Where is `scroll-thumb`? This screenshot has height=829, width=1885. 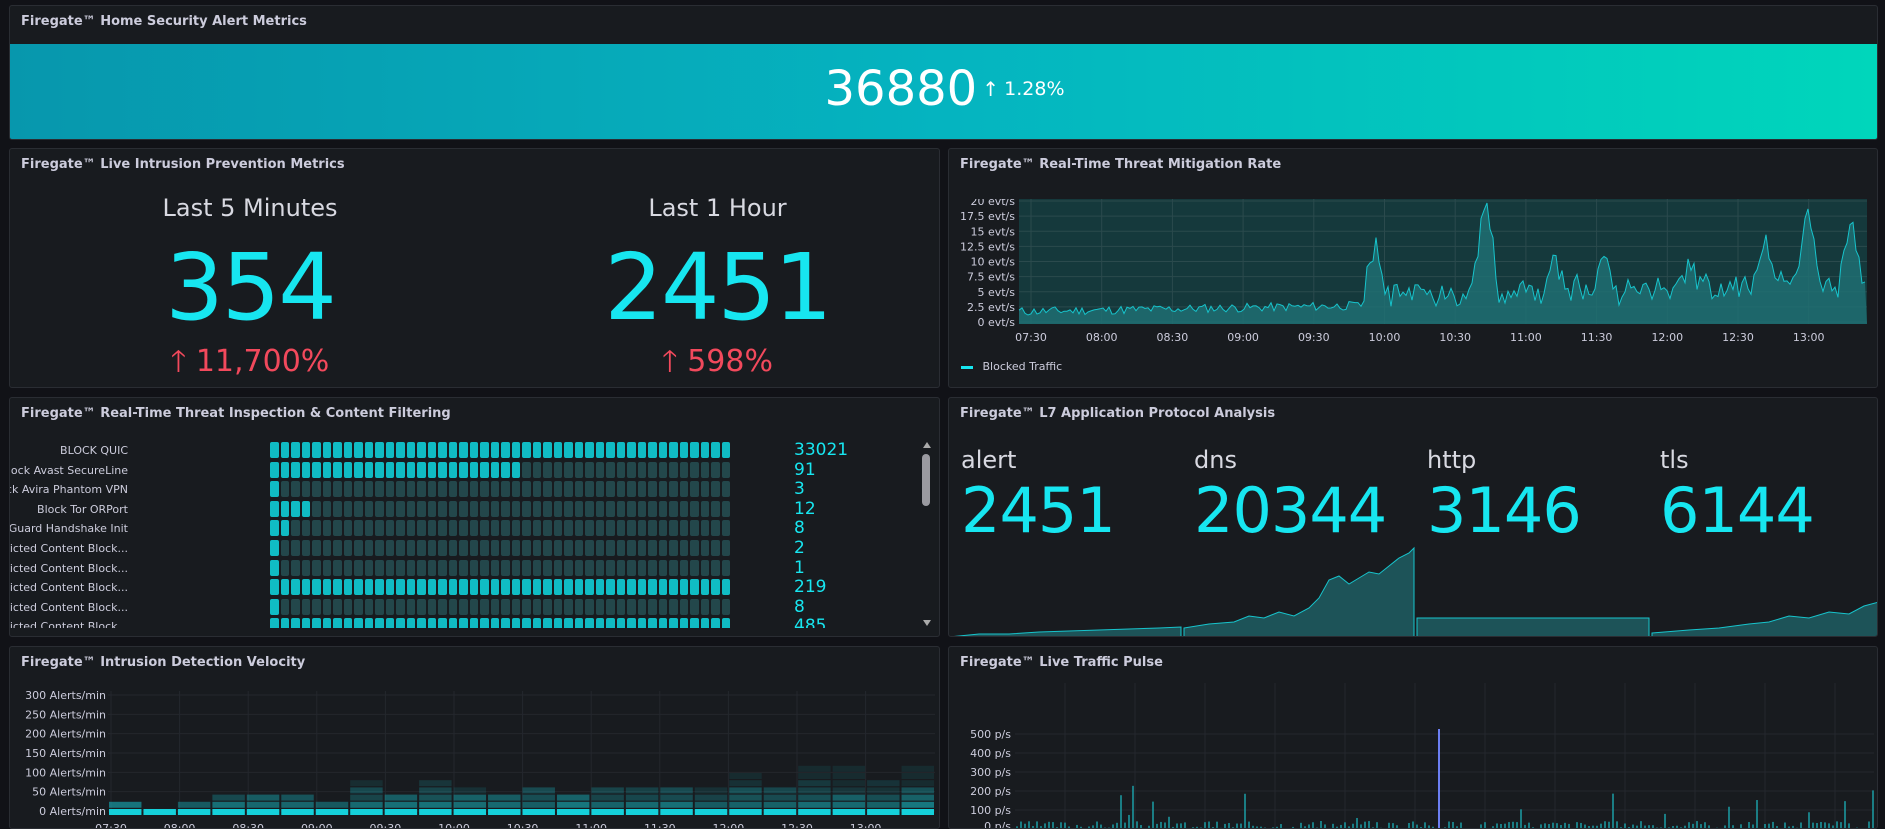
scroll-thumb is located at coordinates (926, 480).